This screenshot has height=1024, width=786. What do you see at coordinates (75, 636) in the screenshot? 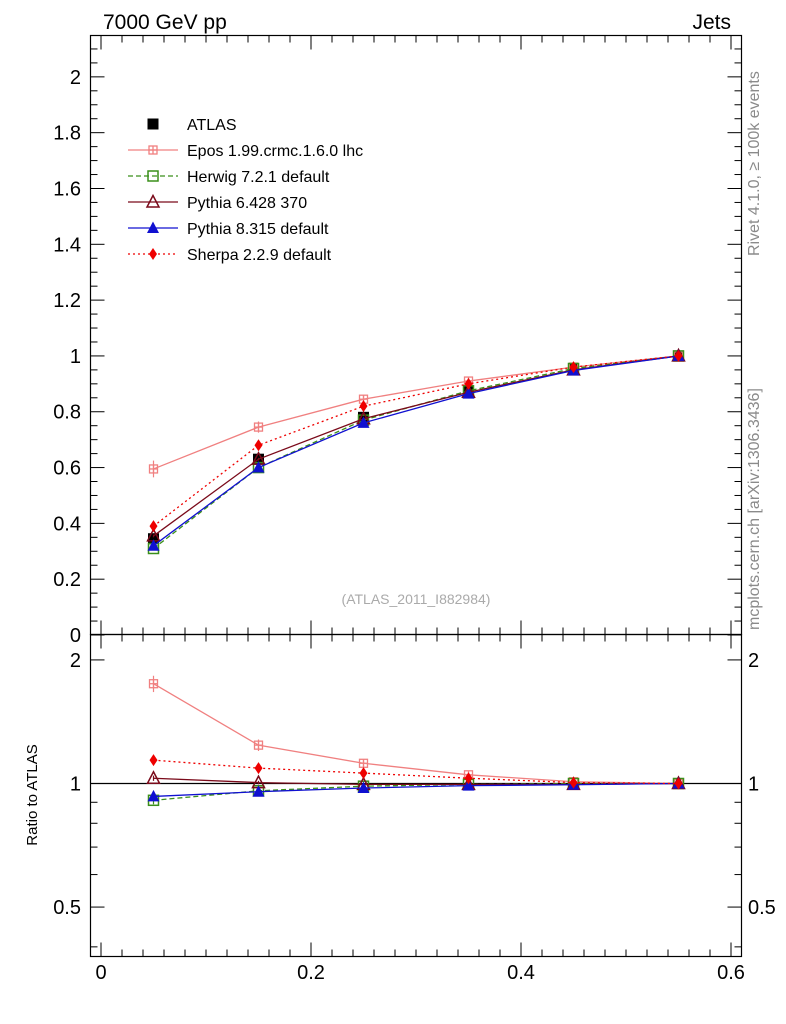
I see `main-ytick-label: 0` at bounding box center [75, 636].